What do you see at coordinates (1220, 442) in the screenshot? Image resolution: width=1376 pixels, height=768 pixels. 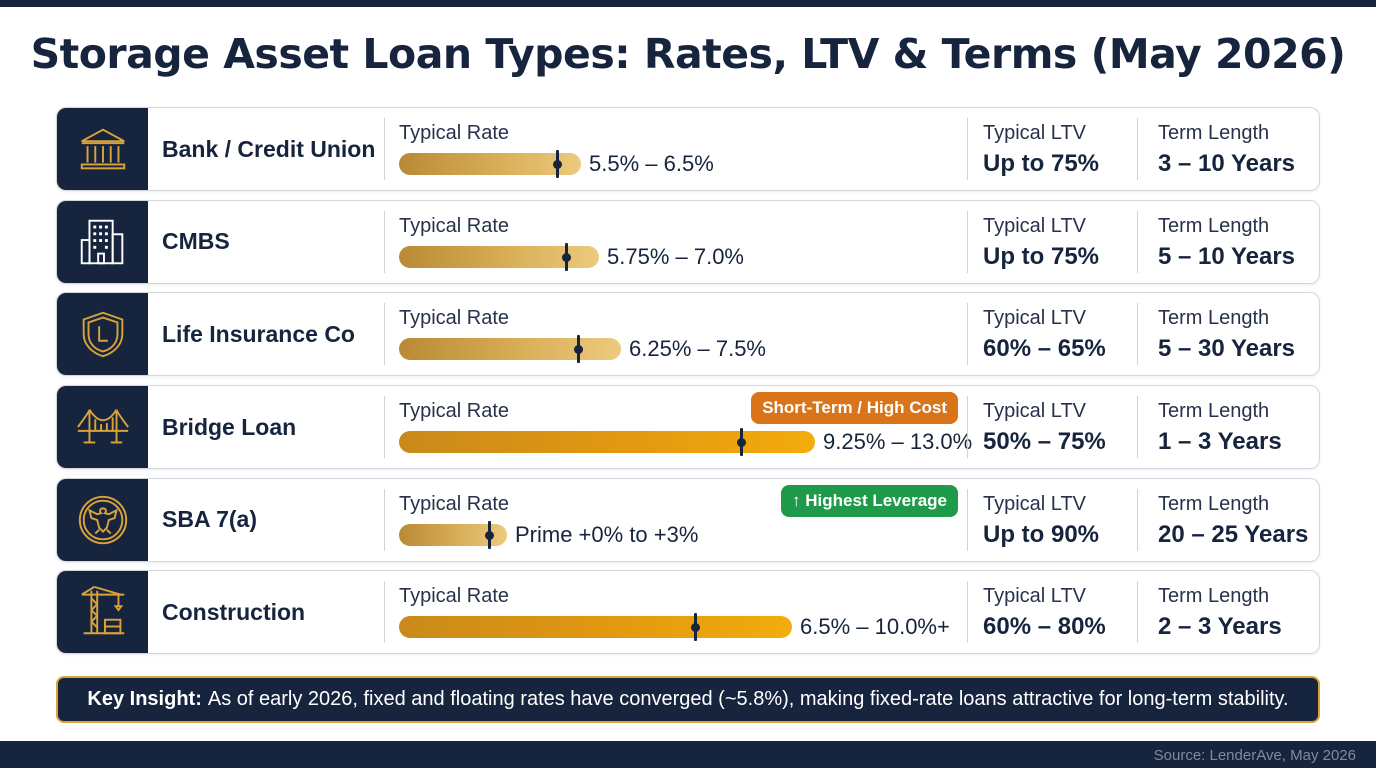 I see `term-value: 1 – 3 Years` at bounding box center [1220, 442].